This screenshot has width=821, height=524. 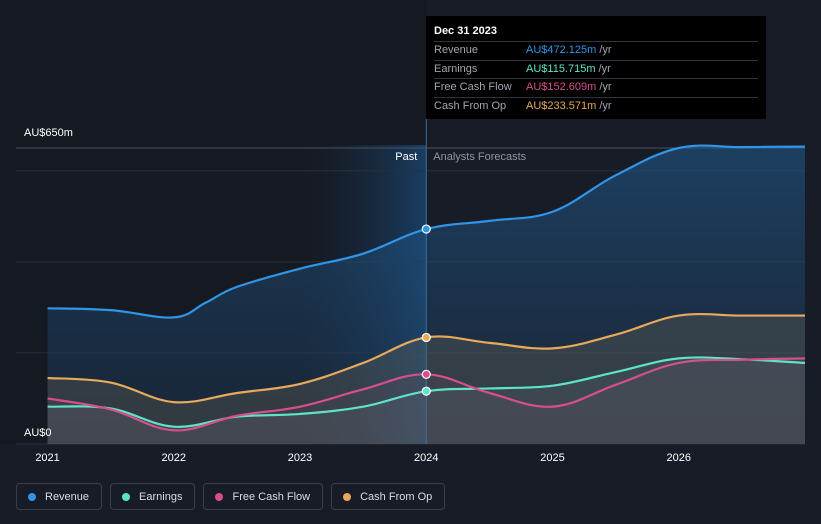 What do you see at coordinates (48, 133) in the screenshot?
I see `y-axis-label-top: AU$650m` at bounding box center [48, 133].